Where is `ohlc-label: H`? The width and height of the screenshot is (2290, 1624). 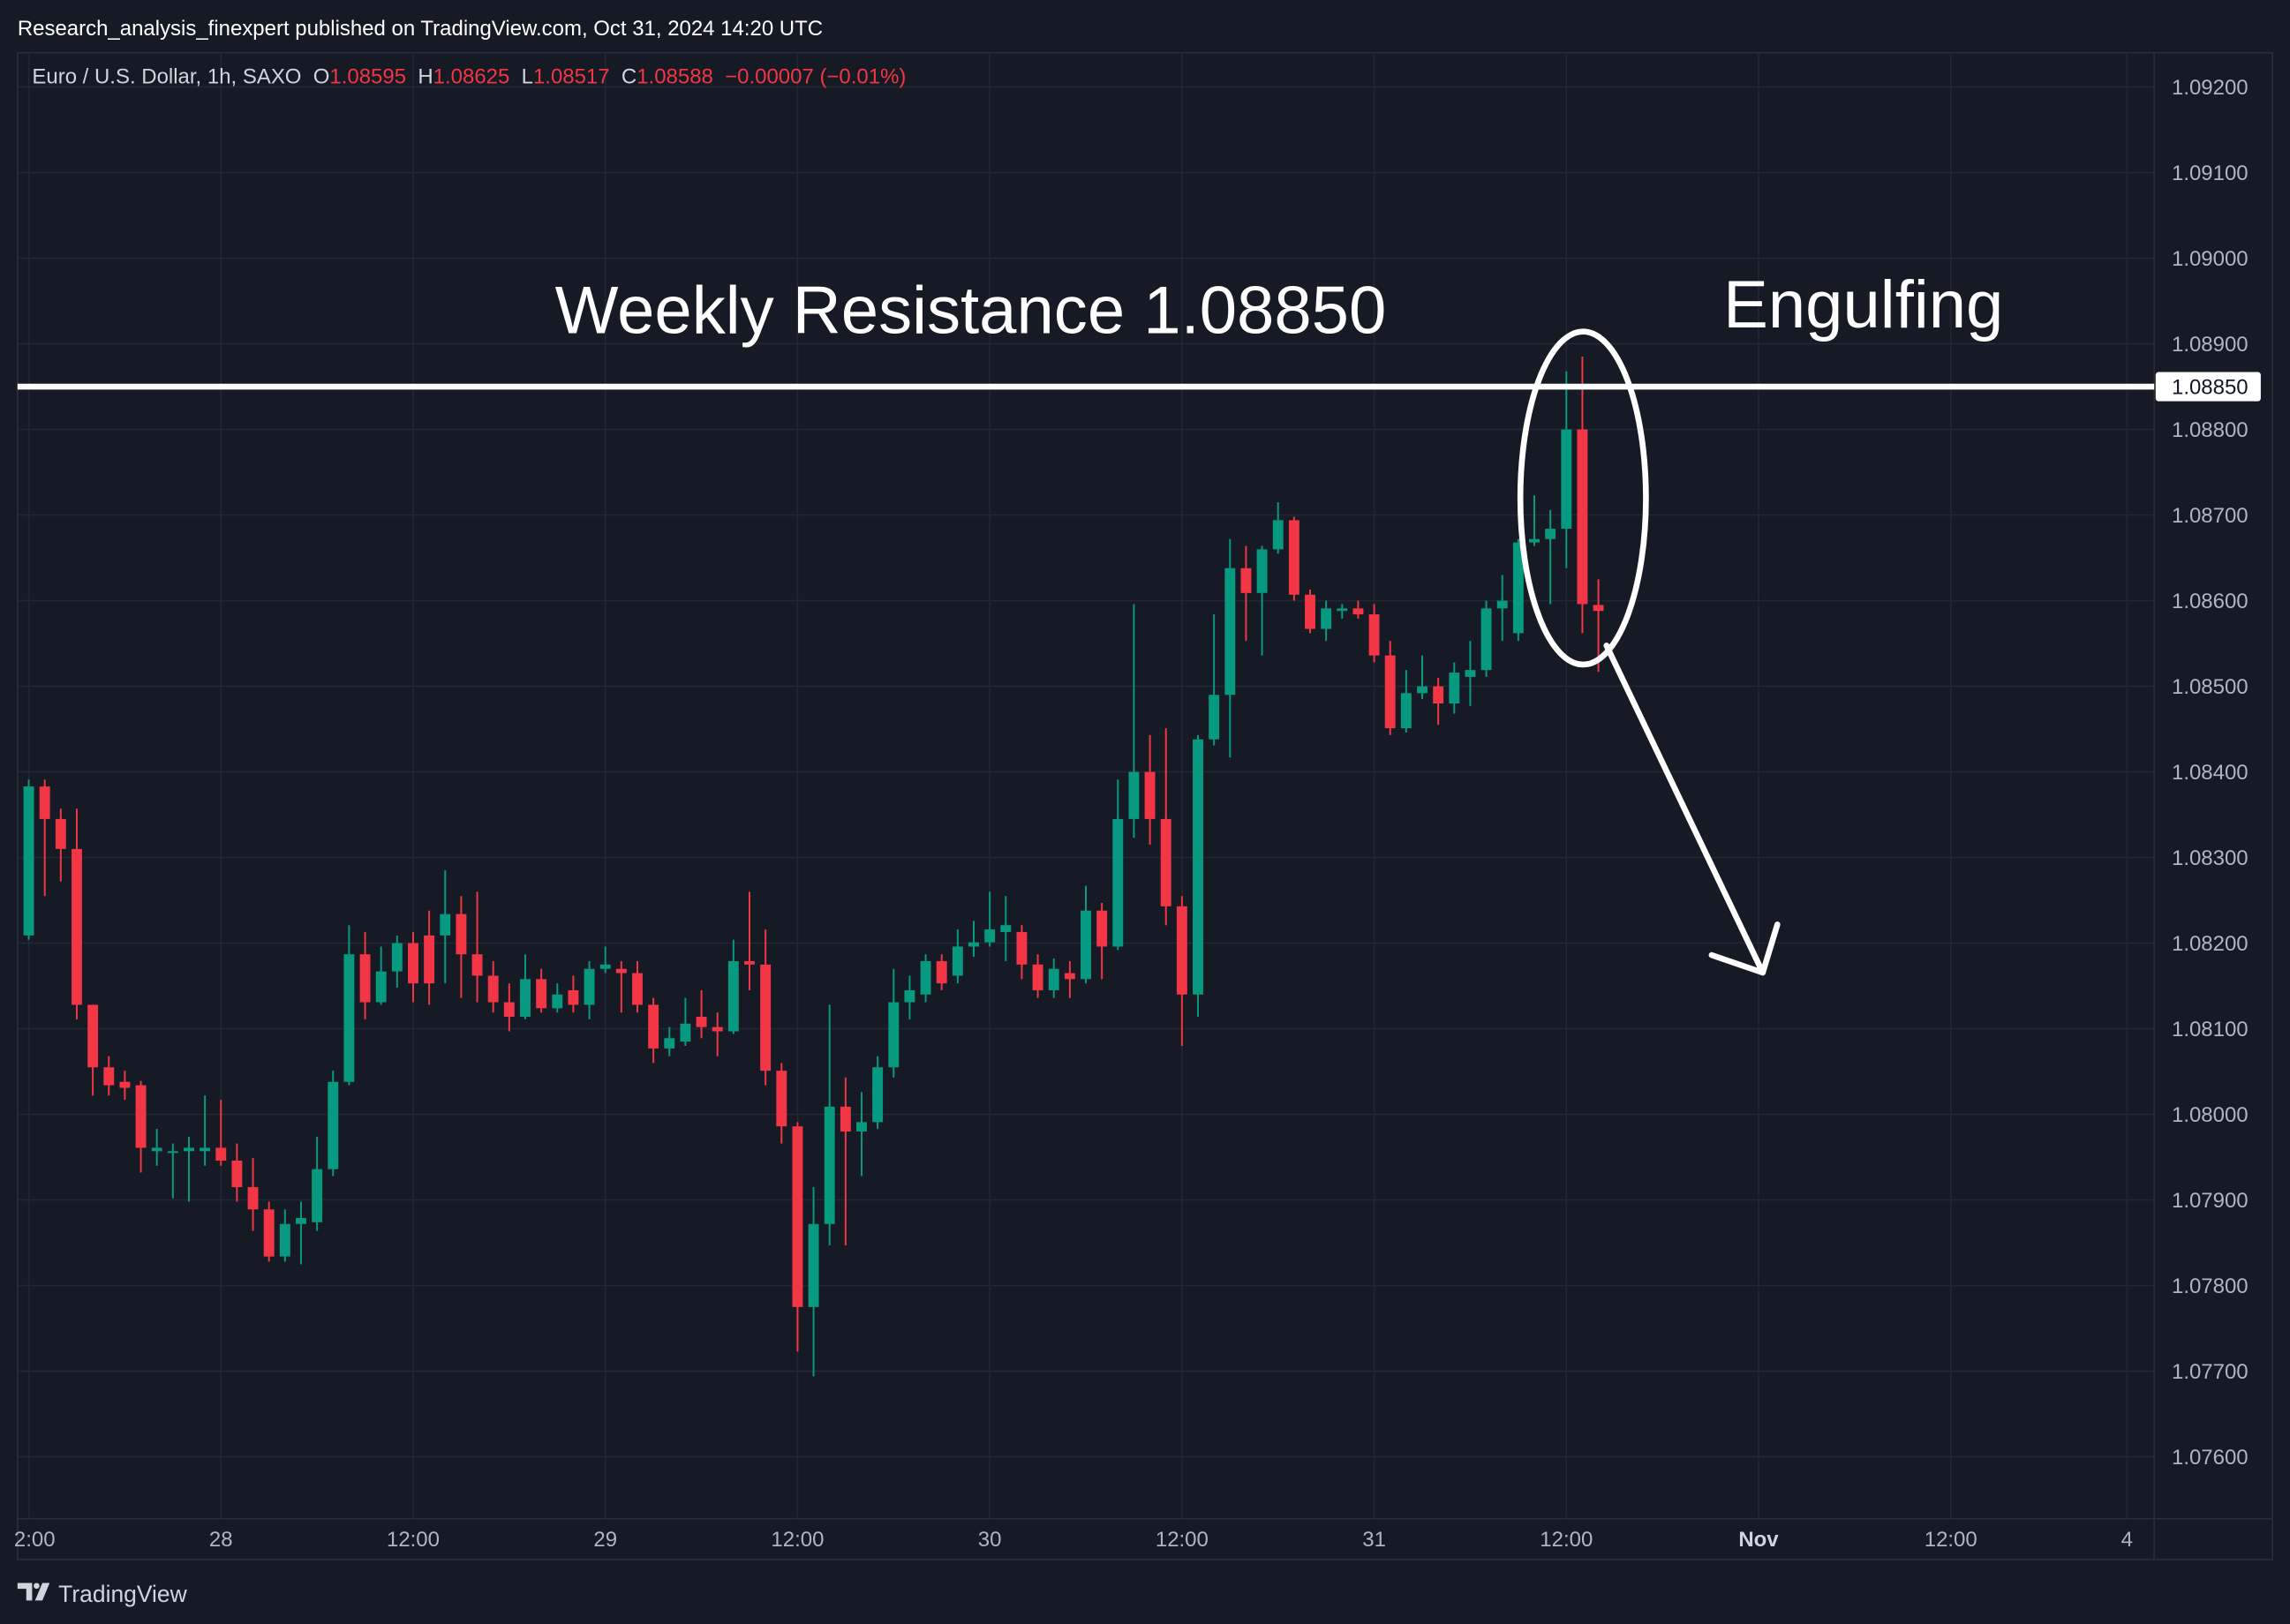 ohlc-label: H is located at coordinates (425, 76).